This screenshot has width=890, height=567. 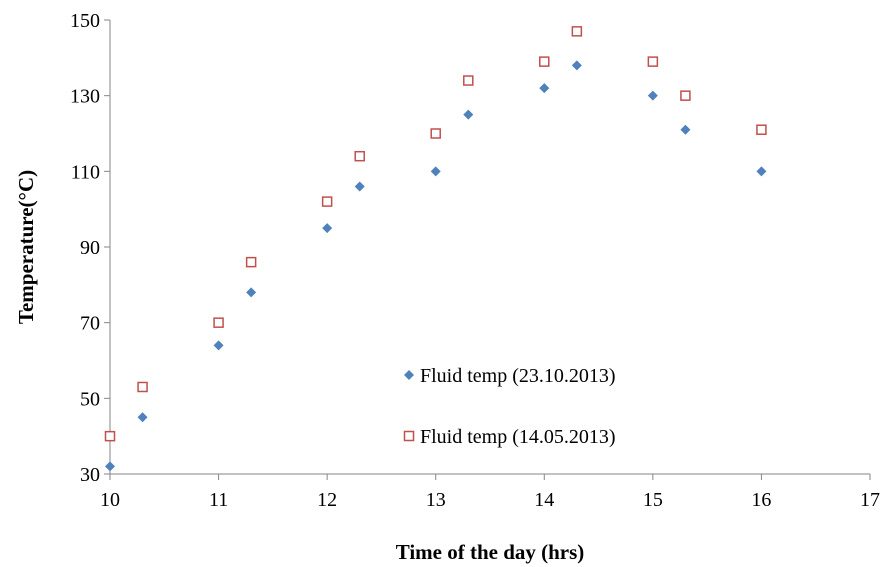 I want to click on legend-label-series-2: Fluid temp (14.05.2013), so click(x=518, y=437).